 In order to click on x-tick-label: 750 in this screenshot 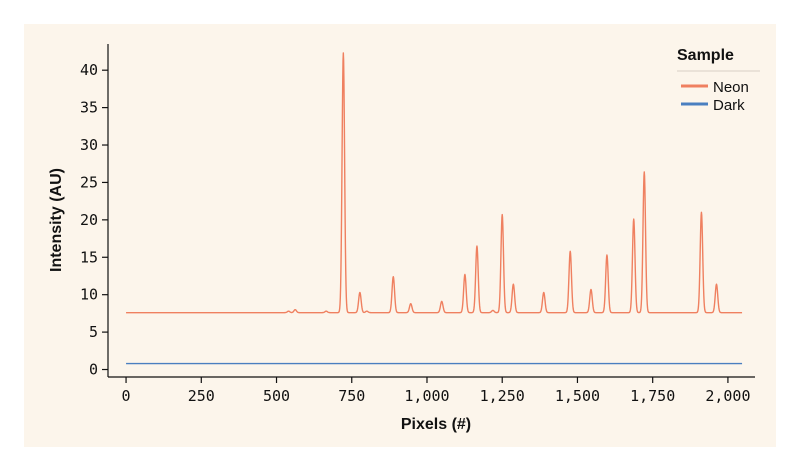, I will do `click(351, 396)`.